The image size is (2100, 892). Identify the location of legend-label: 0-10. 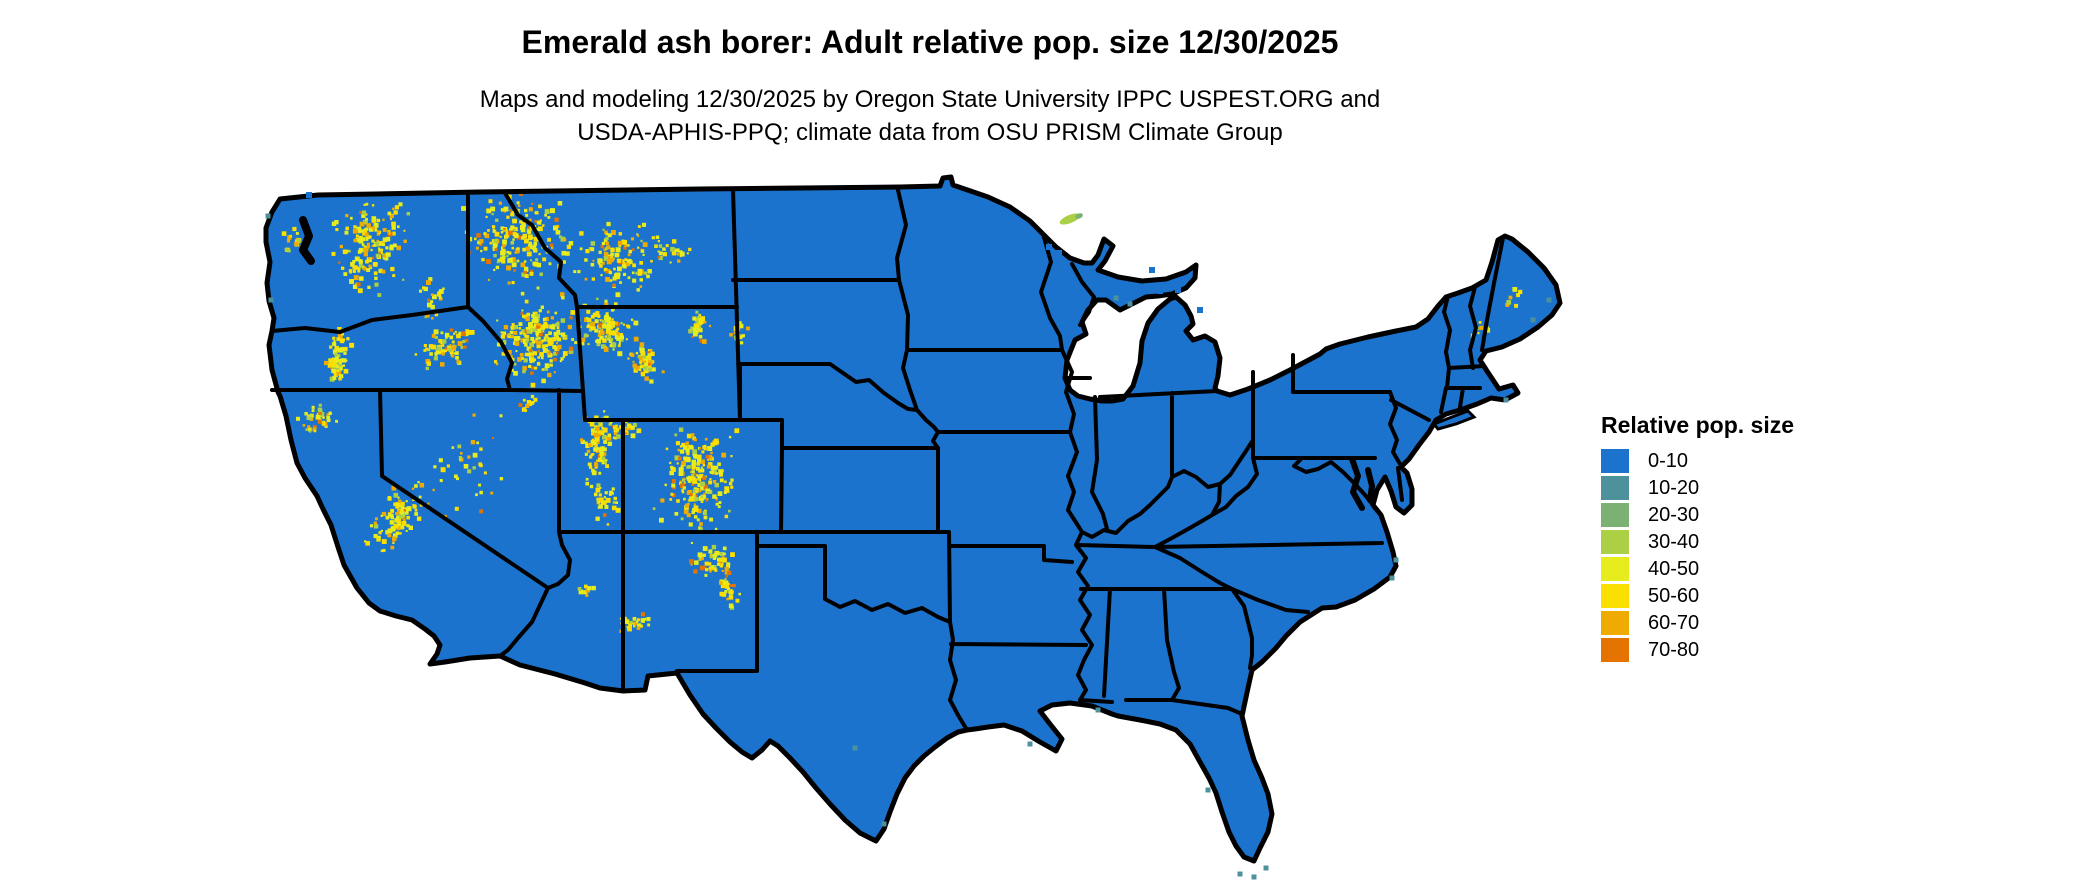
(1668, 460).